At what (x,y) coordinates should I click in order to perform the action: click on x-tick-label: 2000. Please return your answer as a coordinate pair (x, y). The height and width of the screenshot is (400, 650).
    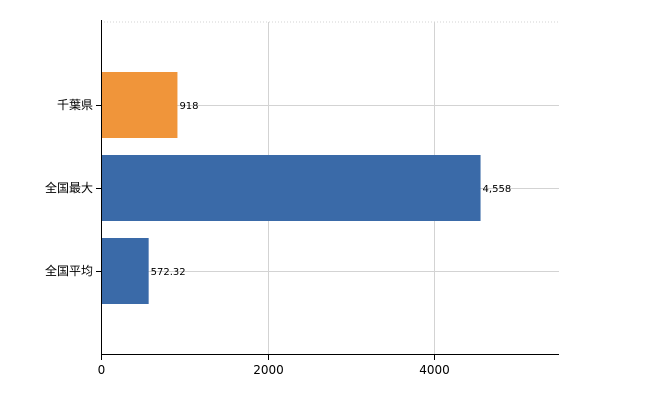
    Looking at the image, I should click on (268, 370).